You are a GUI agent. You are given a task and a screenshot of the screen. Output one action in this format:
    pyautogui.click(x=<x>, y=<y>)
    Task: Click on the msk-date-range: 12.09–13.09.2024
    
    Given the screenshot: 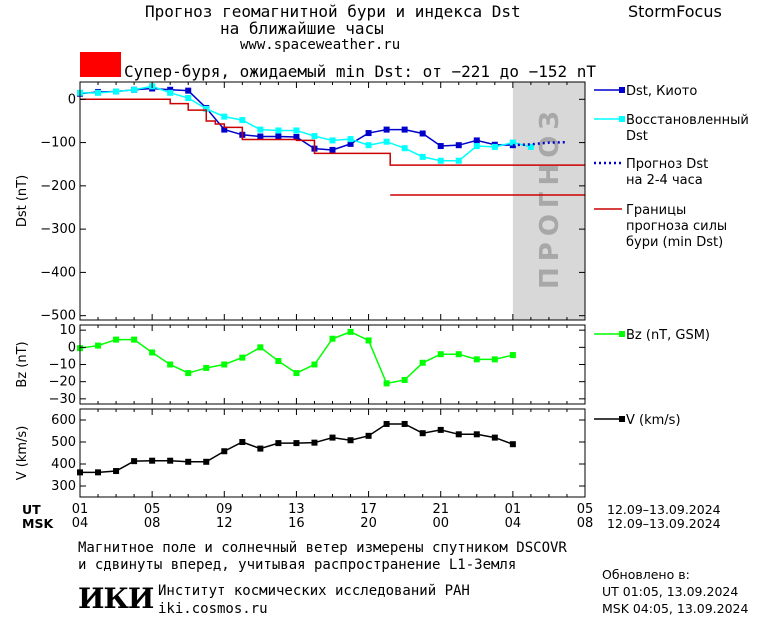 What is the action you would take?
    pyautogui.click(x=664, y=523)
    